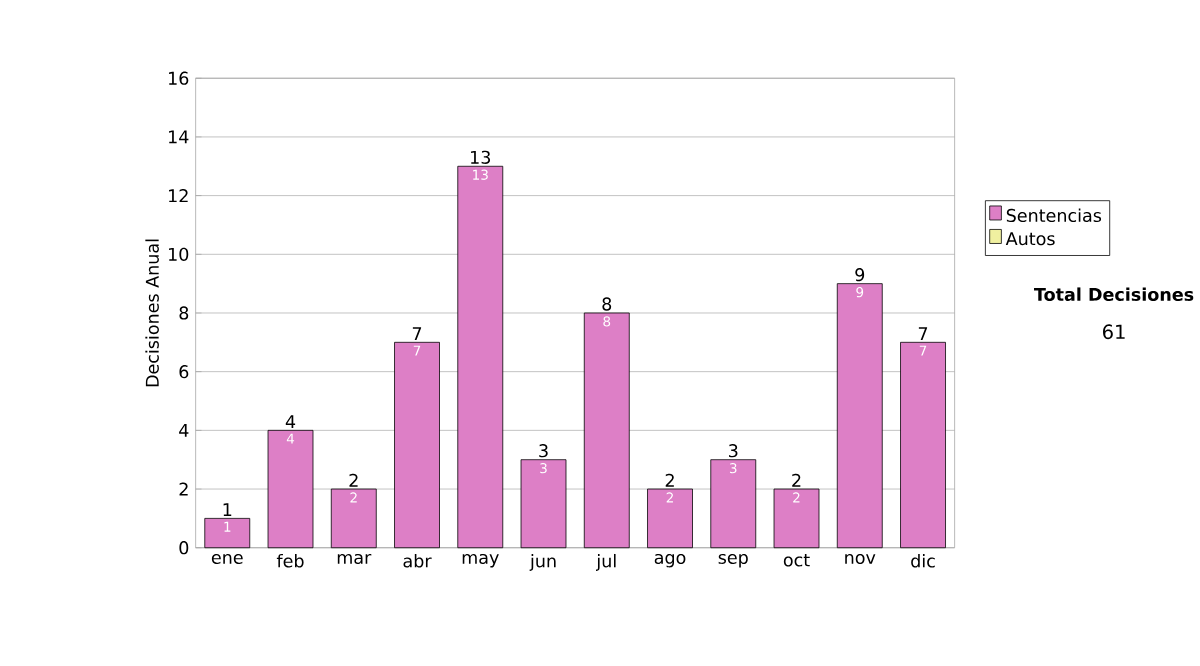 The width and height of the screenshot is (1200, 666). I want to click on y-tick-label: 16, so click(179, 79).